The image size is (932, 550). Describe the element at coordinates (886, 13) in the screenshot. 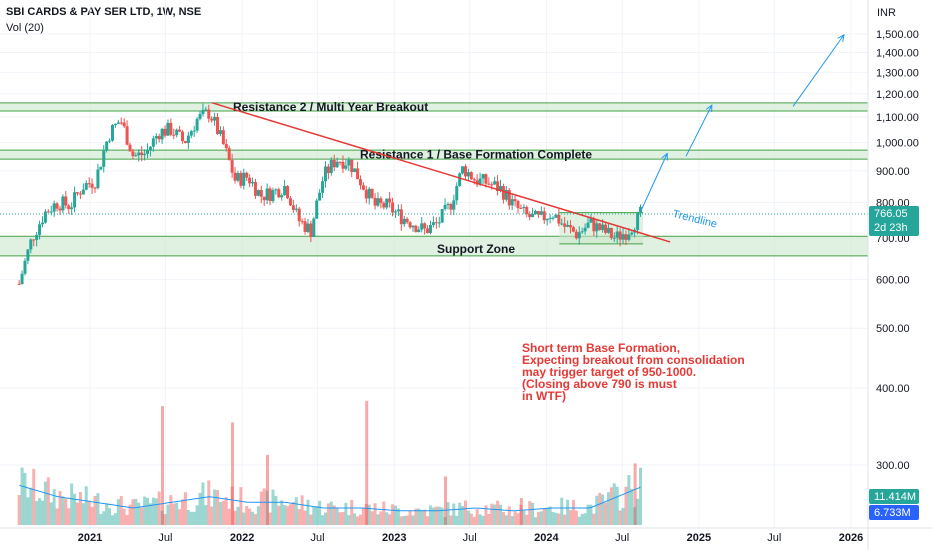

I see `currency-label: INR` at that location.